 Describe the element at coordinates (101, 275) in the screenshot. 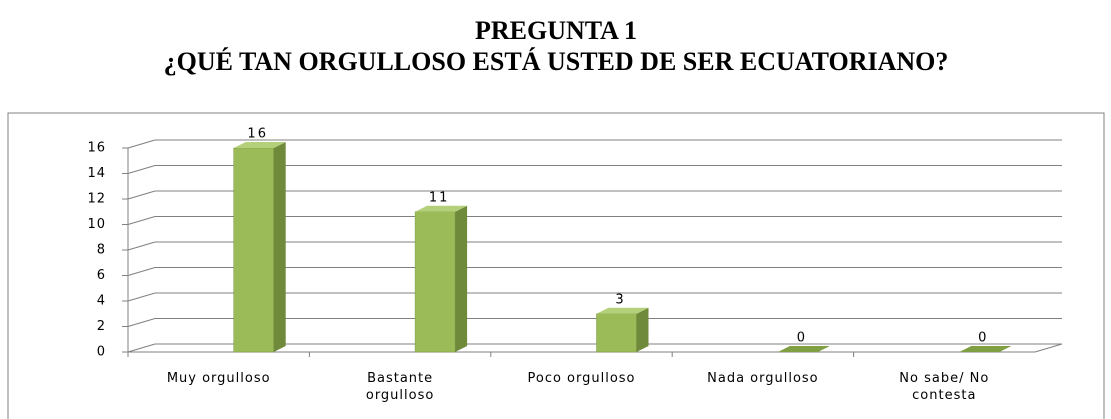

I see `y-tick-label: 6` at that location.